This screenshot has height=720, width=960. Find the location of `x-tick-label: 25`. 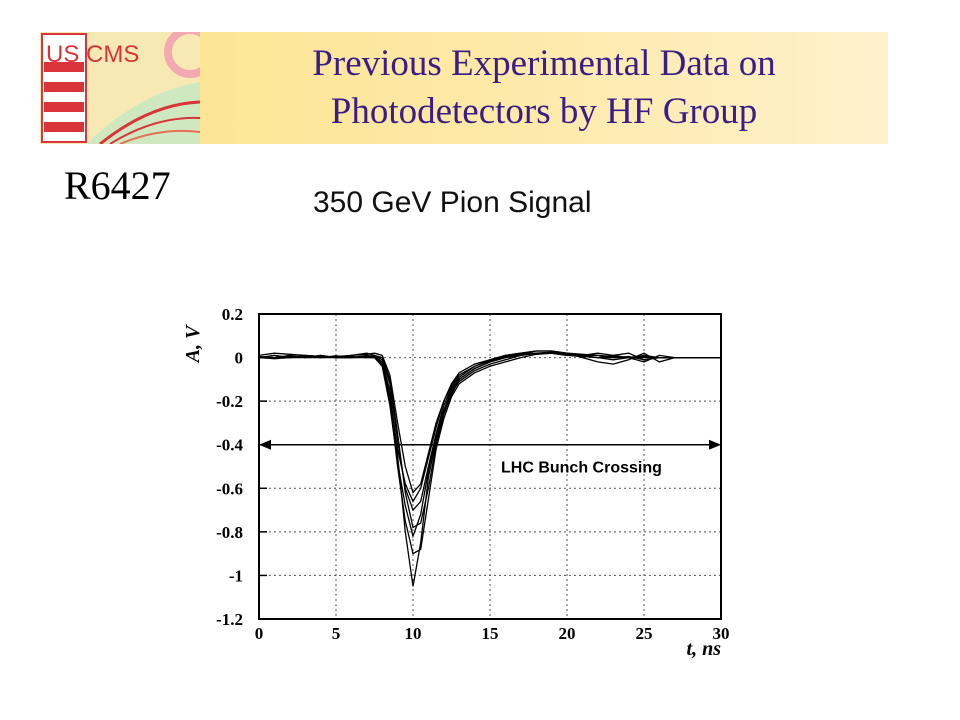

x-tick-label: 25 is located at coordinates (644, 633).